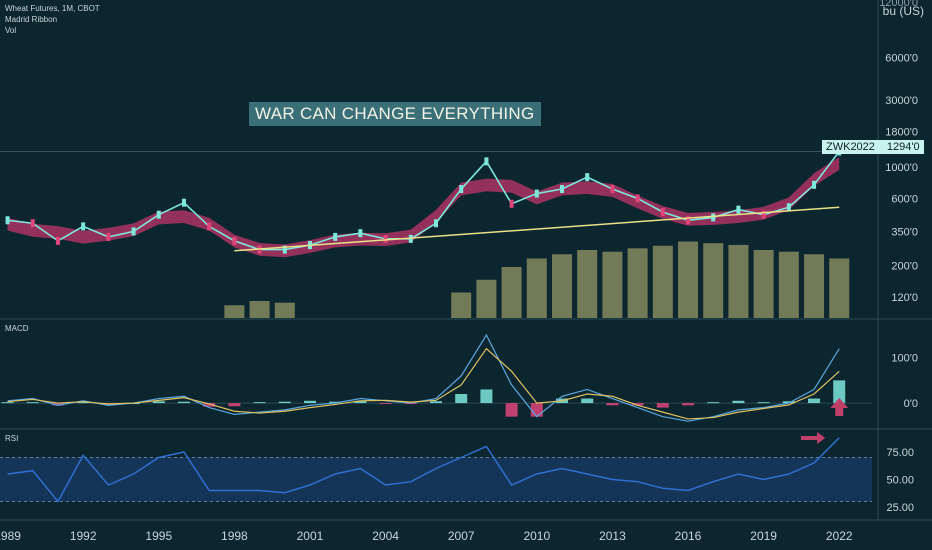 The width and height of the screenshot is (932, 550). I want to click on price-tag-symbol: ZWK2022, so click(850, 147).